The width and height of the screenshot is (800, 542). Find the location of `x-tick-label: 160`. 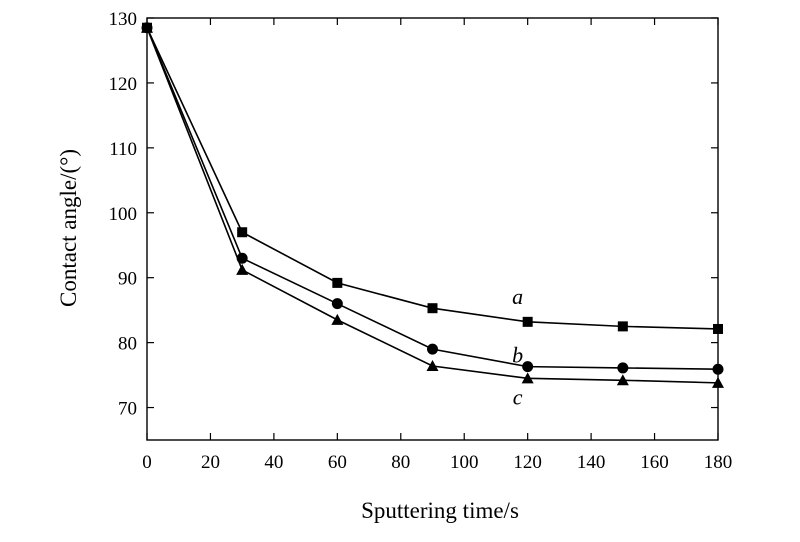

x-tick-label: 160 is located at coordinates (654, 462).